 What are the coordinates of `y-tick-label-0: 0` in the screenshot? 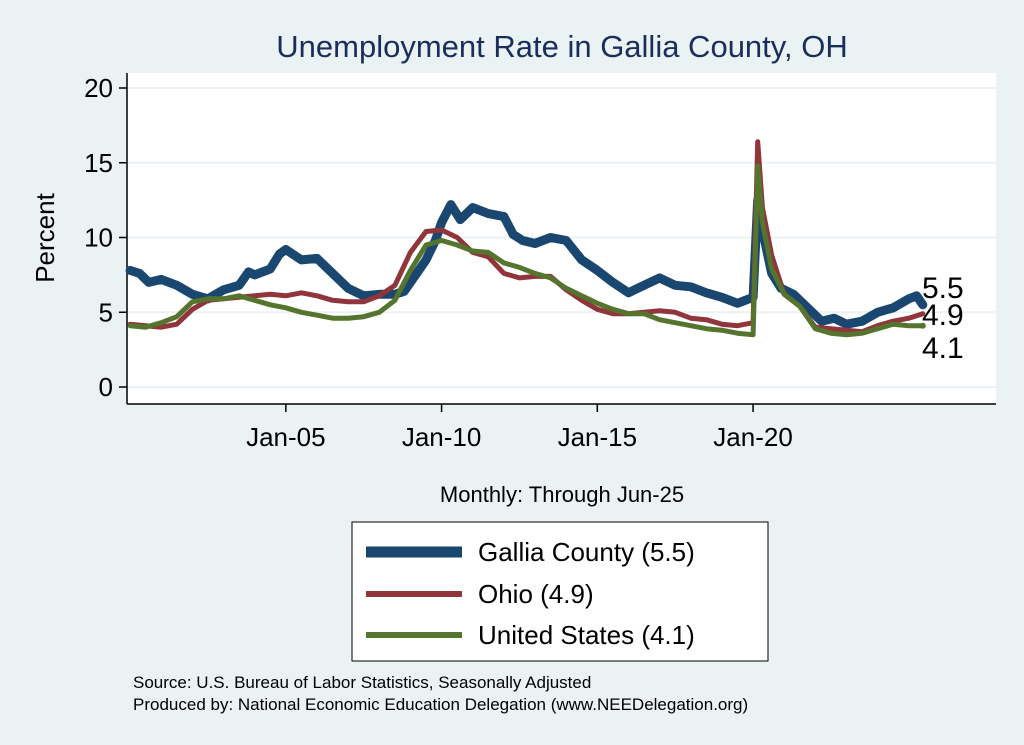 It's located at (106, 387).